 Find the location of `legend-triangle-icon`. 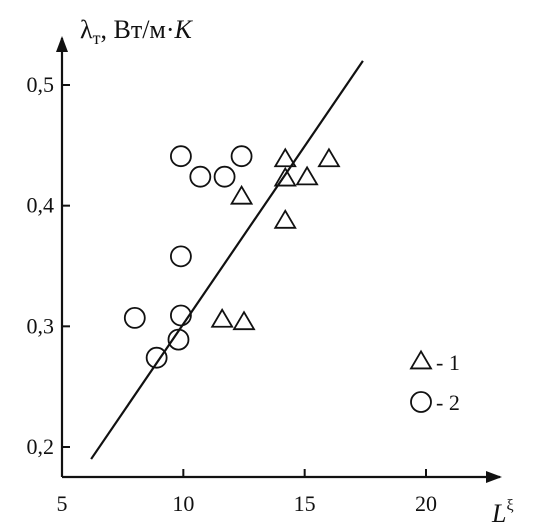

legend-triangle-icon is located at coordinates (421, 359).